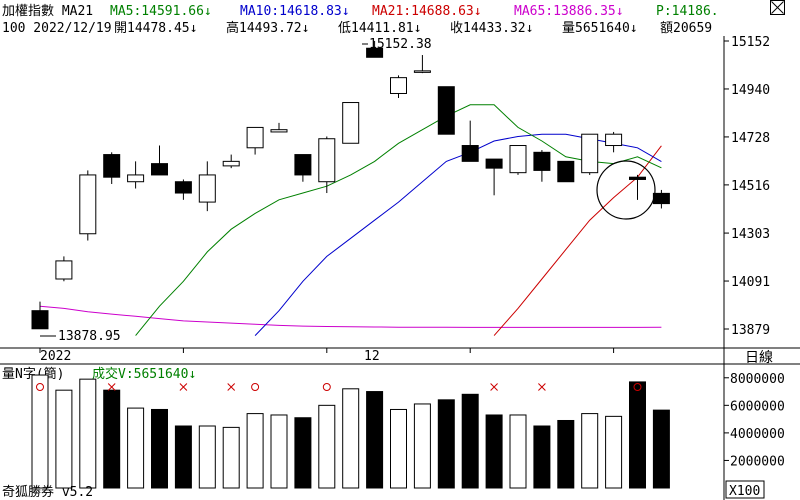 The height and width of the screenshot is (500, 800). I want to click on price-axis-label: 14516, so click(750, 186).